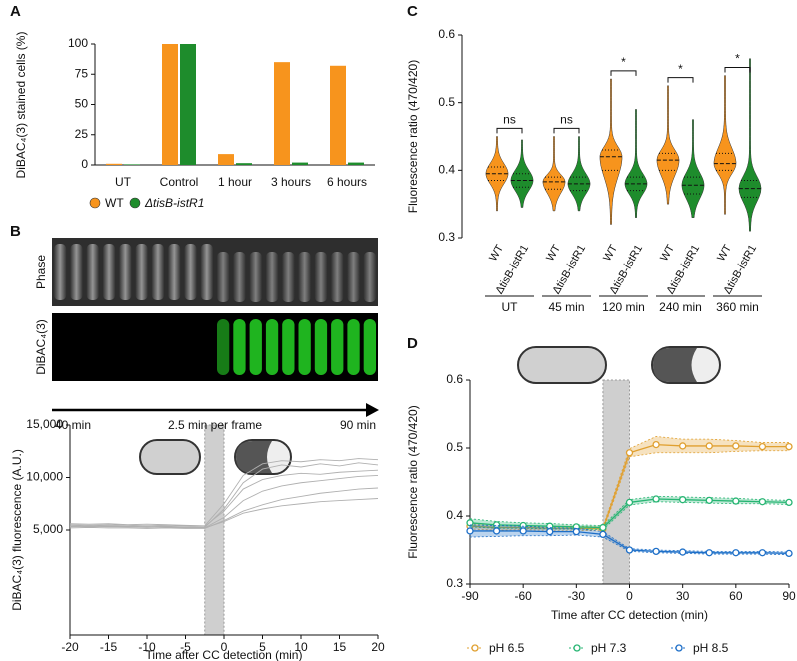  I want to click on y-tick-label: 5,000, so click(48, 529).